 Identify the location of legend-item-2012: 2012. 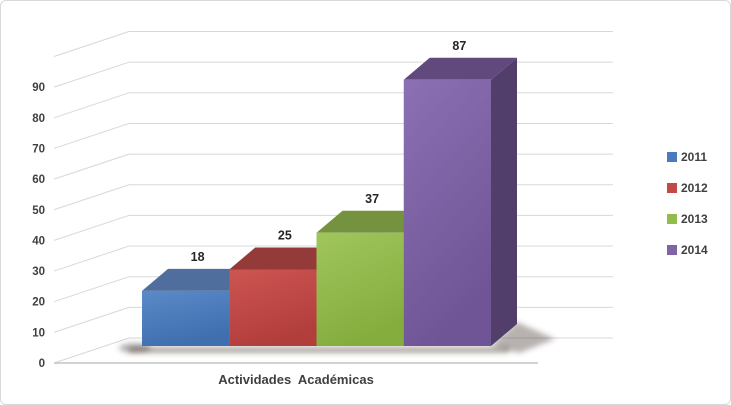
(687, 187).